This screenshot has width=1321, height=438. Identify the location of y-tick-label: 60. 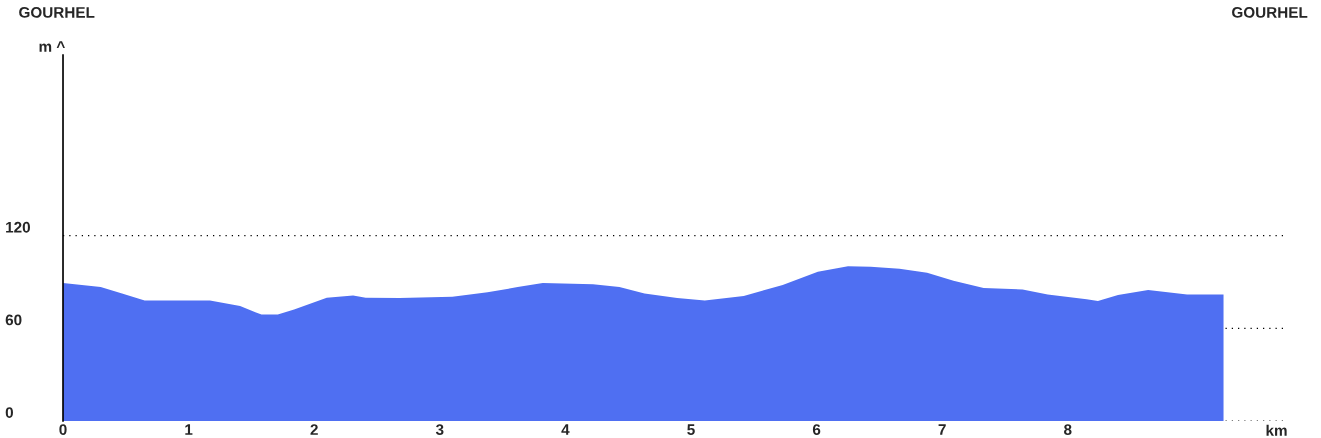
(13, 320).